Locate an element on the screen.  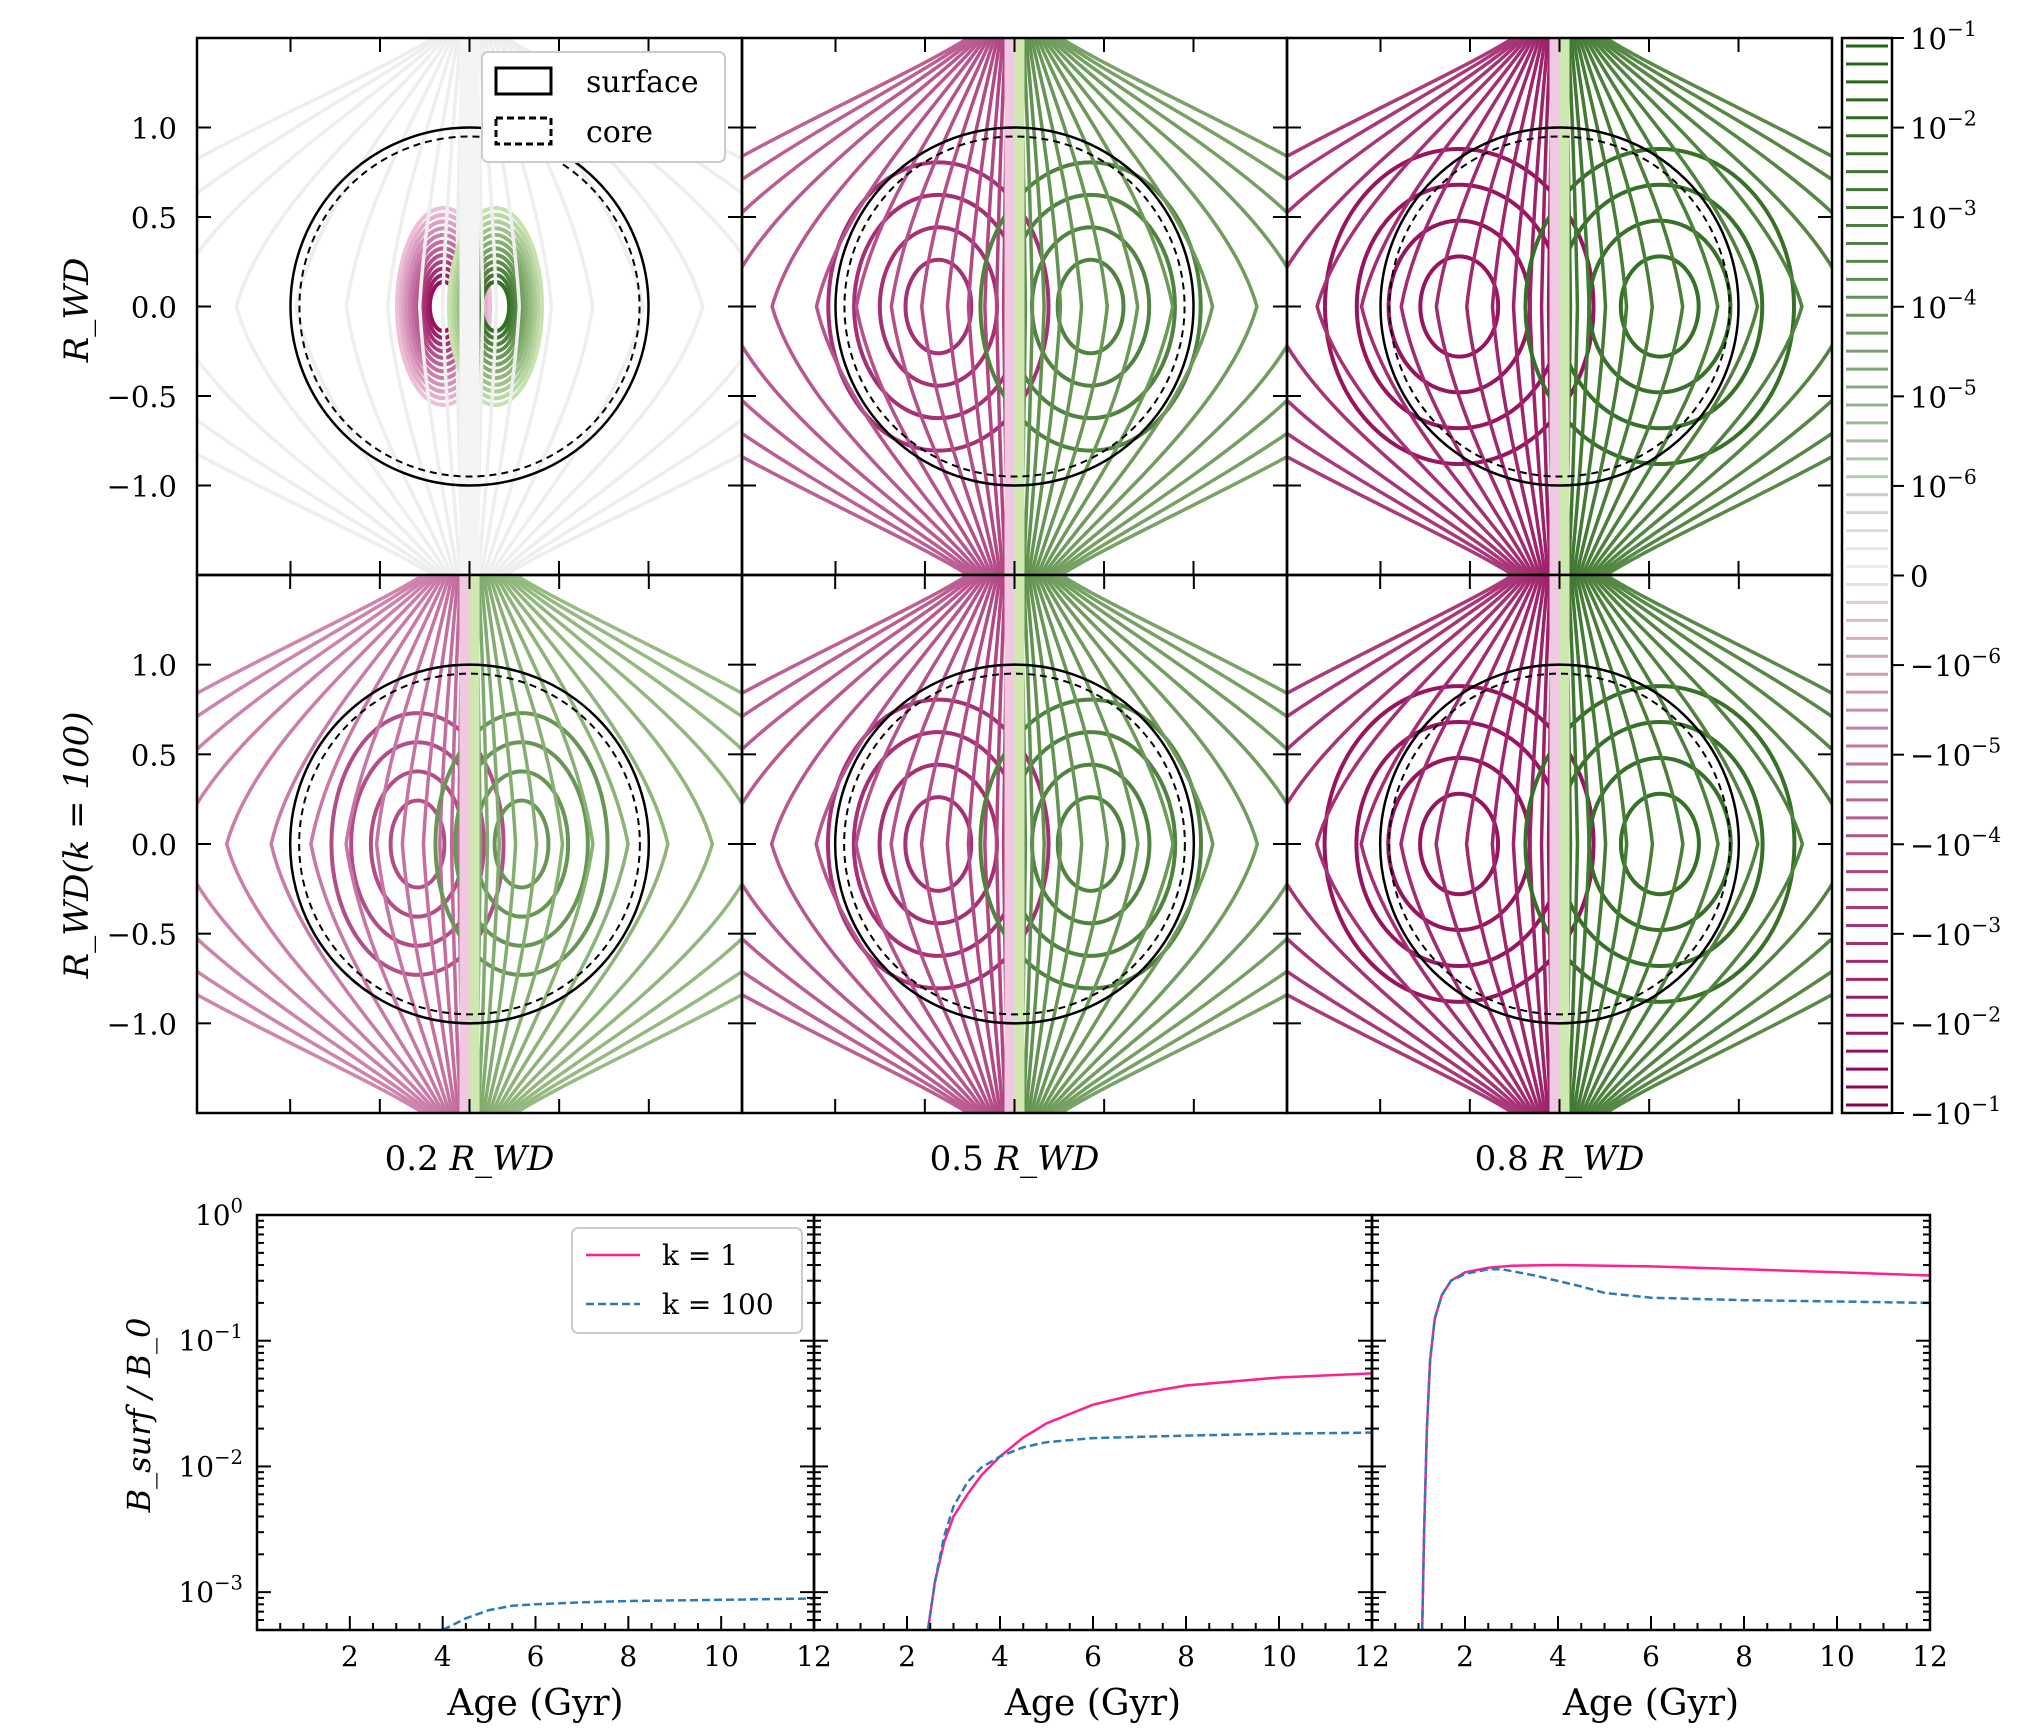
x-axis-label: Age (Gyr) is located at coordinates (1092, 1703).